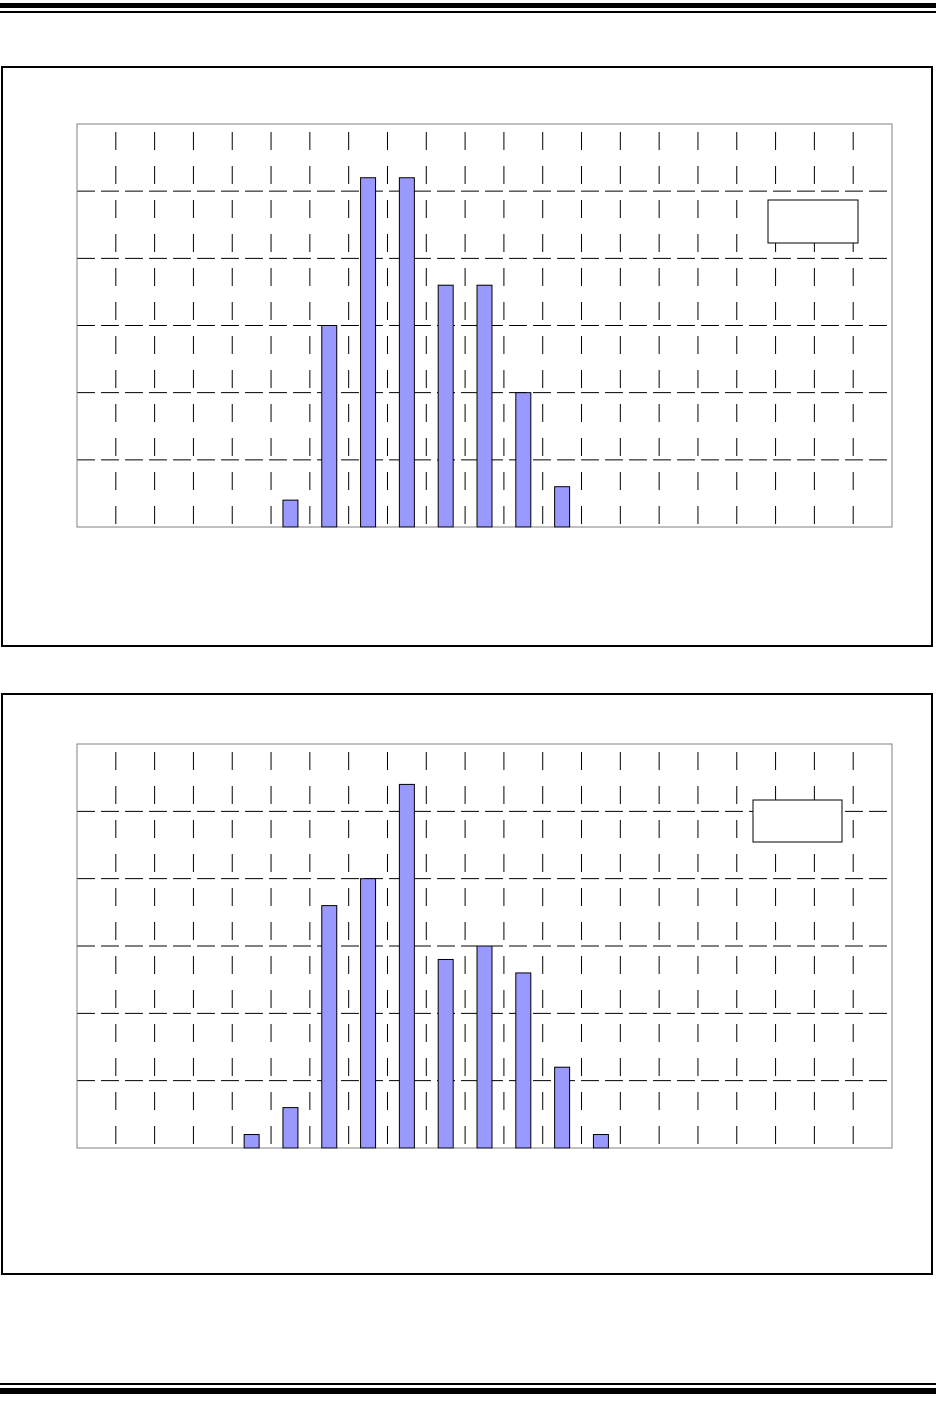 The image size is (936, 1412). What do you see at coordinates (468, 12) in the screenshot?
I see `header-rule-thin` at bounding box center [468, 12].